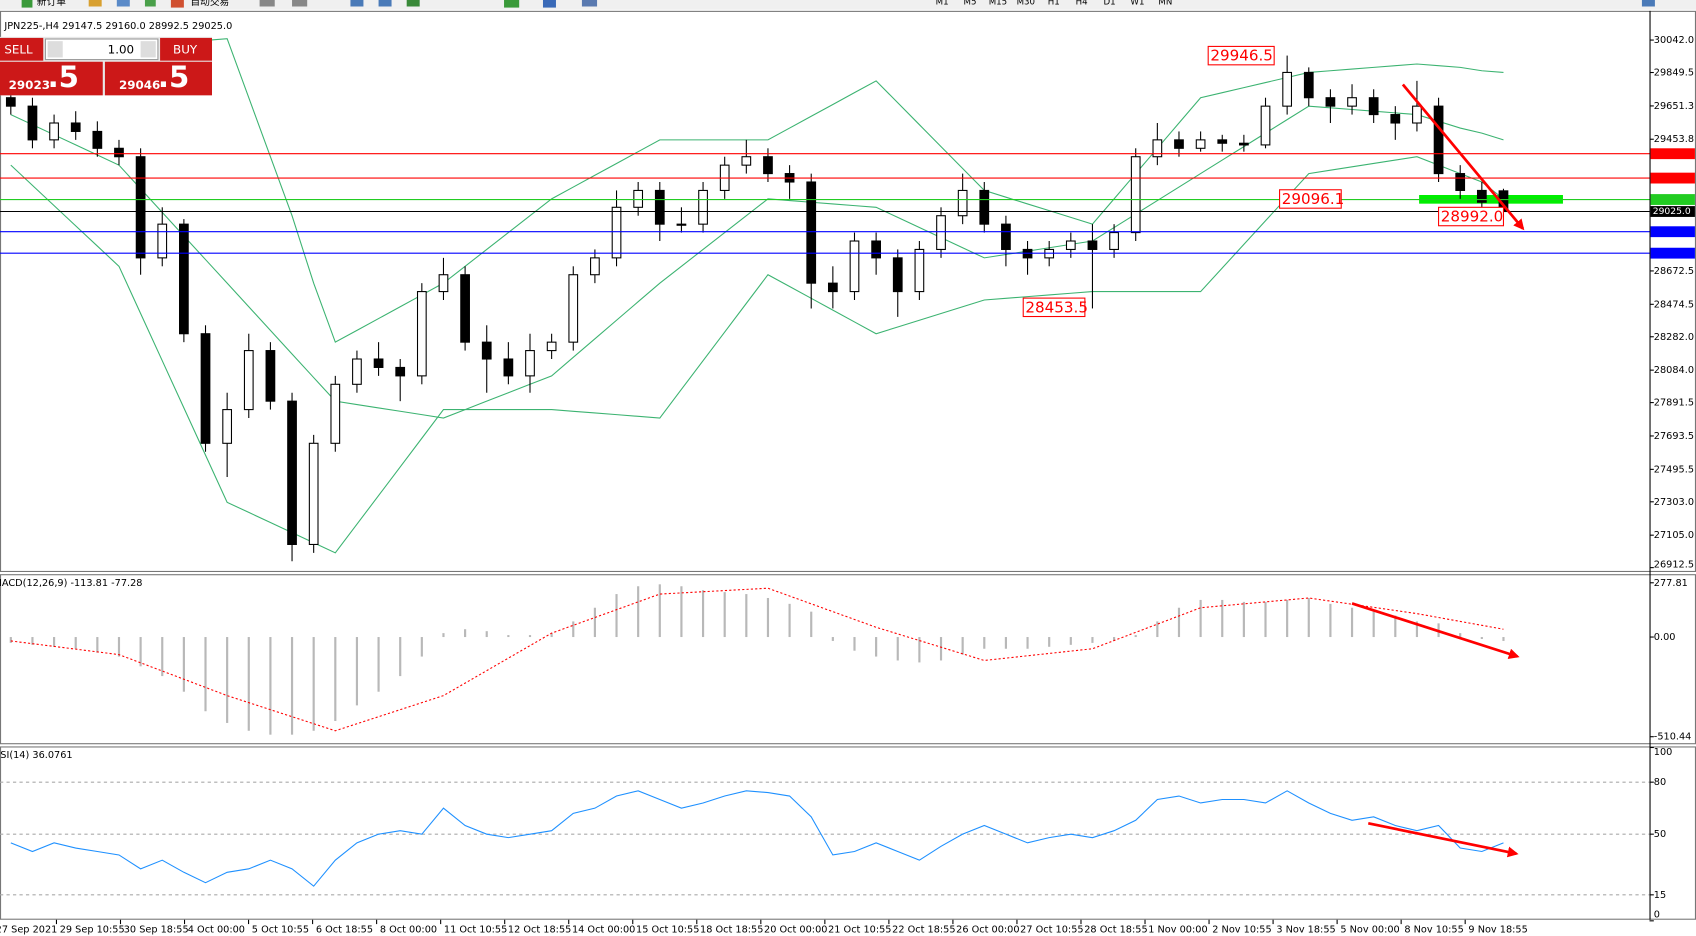  Describe the element at coordinates (408, 929) in the screenshot. I see `x-tick-label: 8 Oct 00:00` at that location.